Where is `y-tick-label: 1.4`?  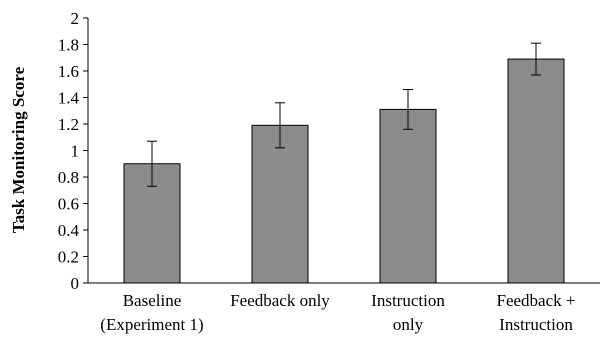
y-tick-label: 1.4 is located at coordinates (69, 98).